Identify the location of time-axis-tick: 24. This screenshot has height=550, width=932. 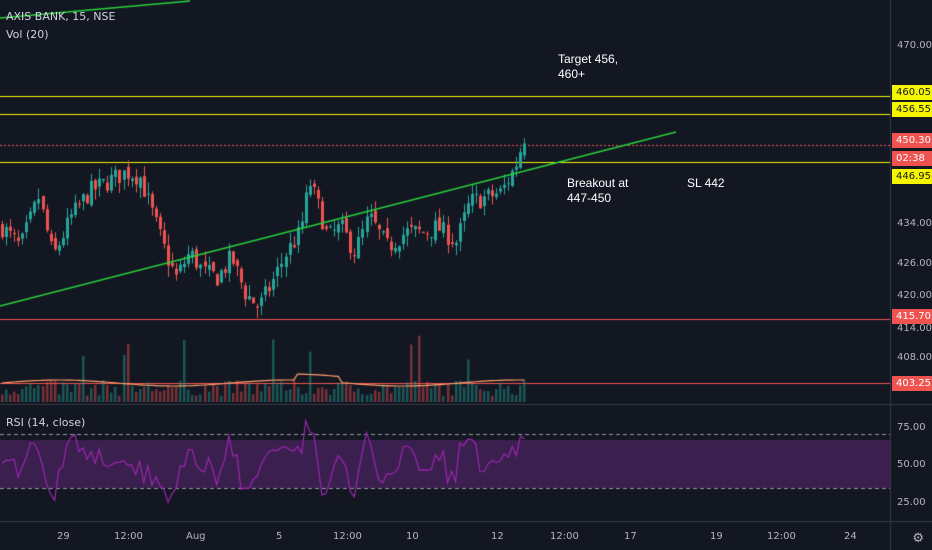
(850, 536).